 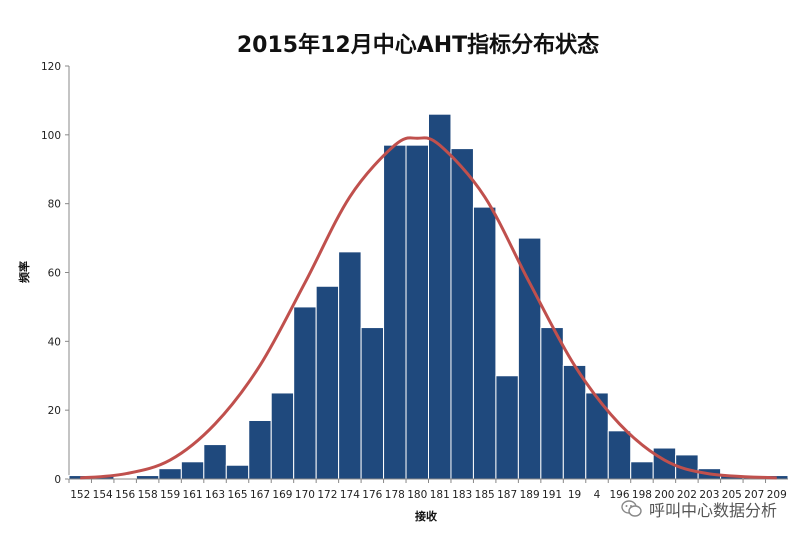 I want to click on watermark-text: 呼叫中心数据分析, so click(x=712, y=510).